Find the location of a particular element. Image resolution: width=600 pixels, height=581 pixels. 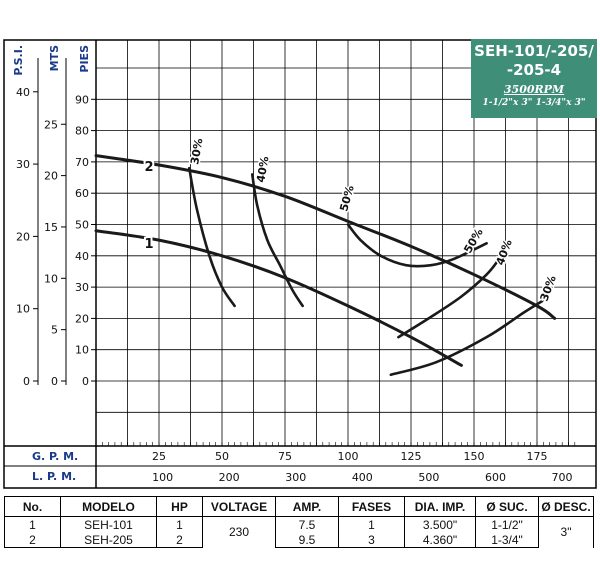

header-desc: Ø DESC. is located at coordinates (566, 506).